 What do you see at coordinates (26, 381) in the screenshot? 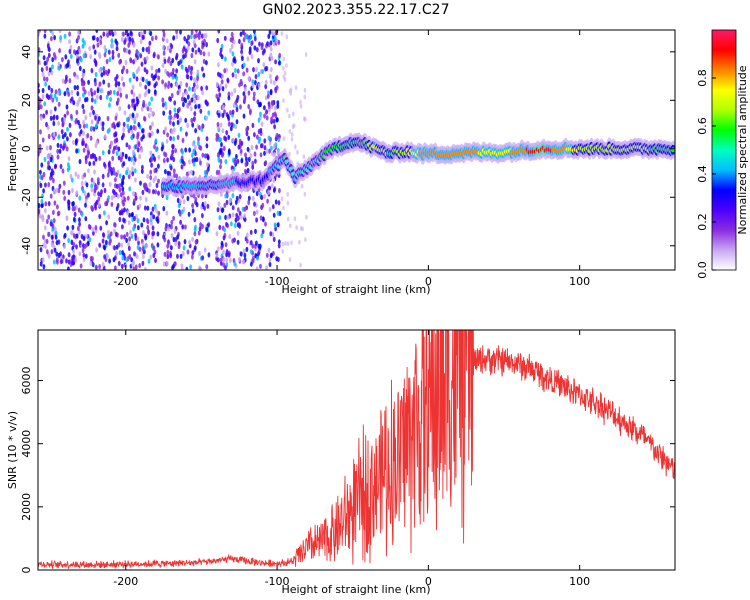
I see `snr-y-tick-label: 6000` at bounding box center [26, 381].